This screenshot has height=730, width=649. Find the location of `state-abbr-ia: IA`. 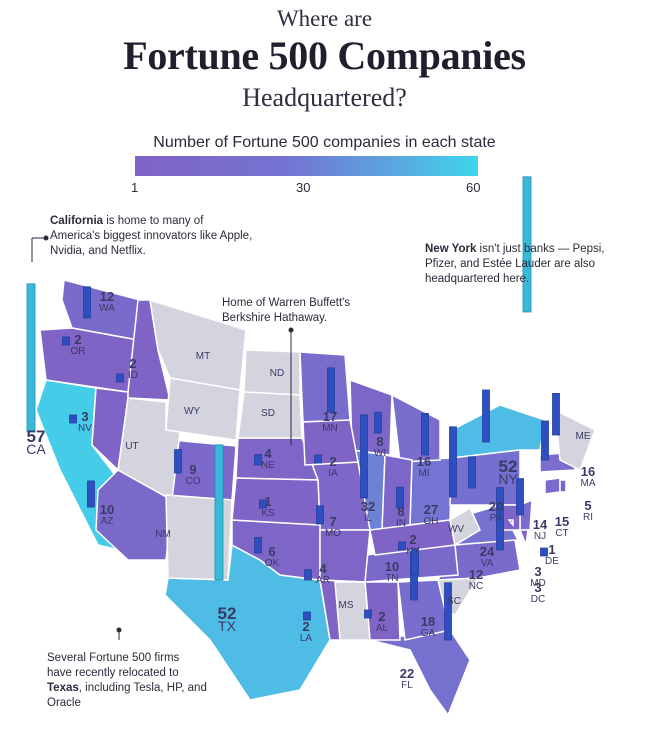

state-abbr-ia: IA is located at coordinates (333, 473).